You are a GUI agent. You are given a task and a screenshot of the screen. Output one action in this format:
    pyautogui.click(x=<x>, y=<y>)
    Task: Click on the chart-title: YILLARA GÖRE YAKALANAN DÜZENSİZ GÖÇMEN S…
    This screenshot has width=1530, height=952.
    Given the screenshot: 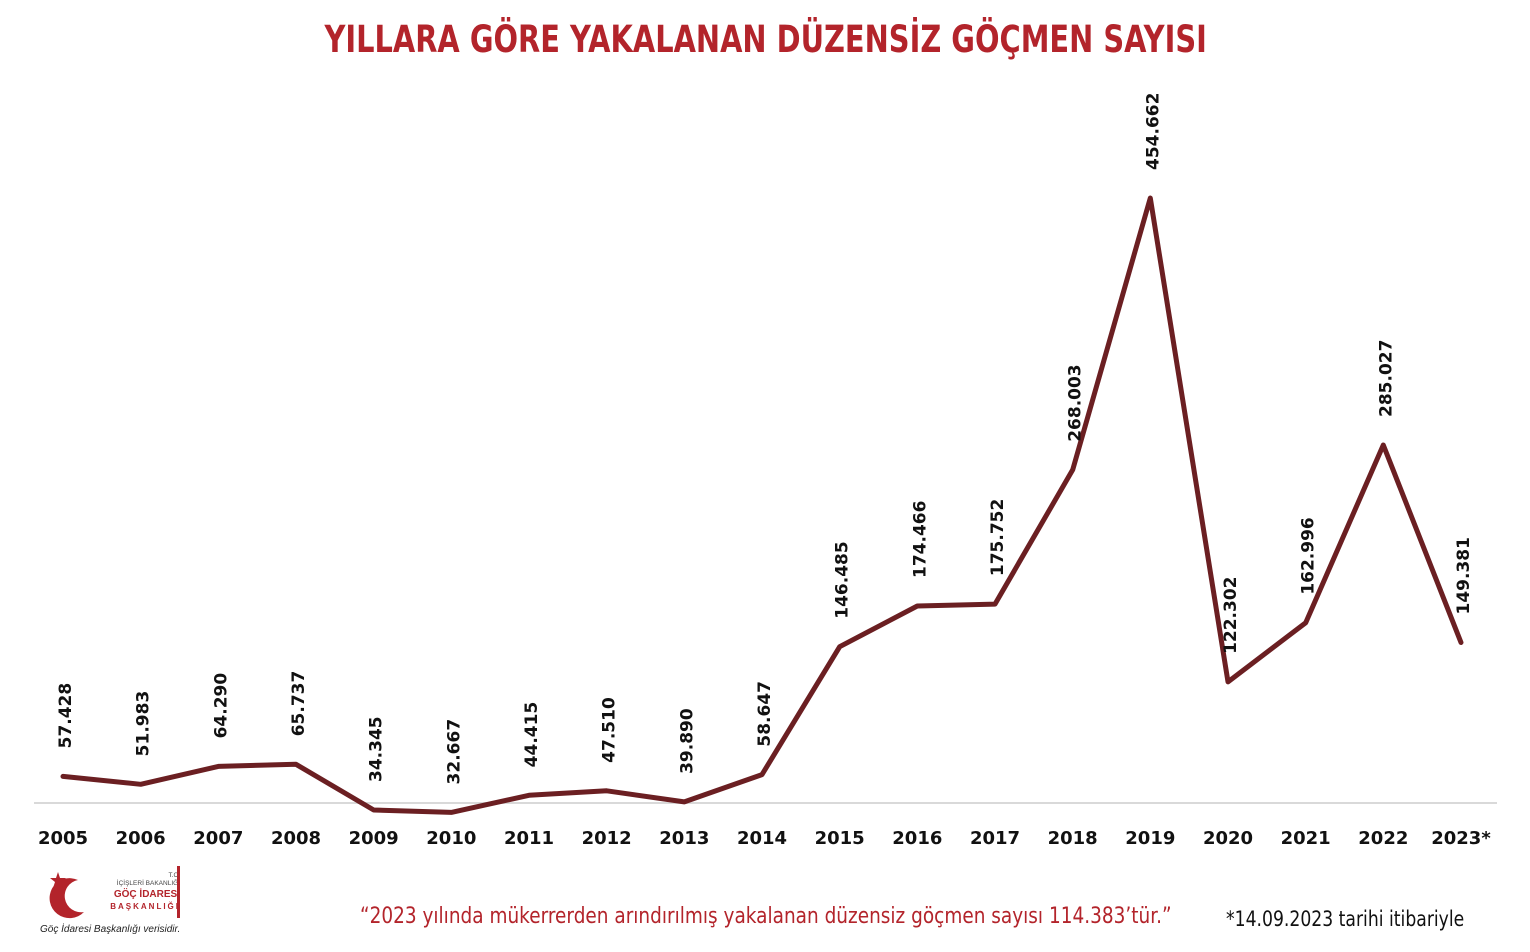 What is the action you would take?
    pyautogui.click(x=765, y=39)
    